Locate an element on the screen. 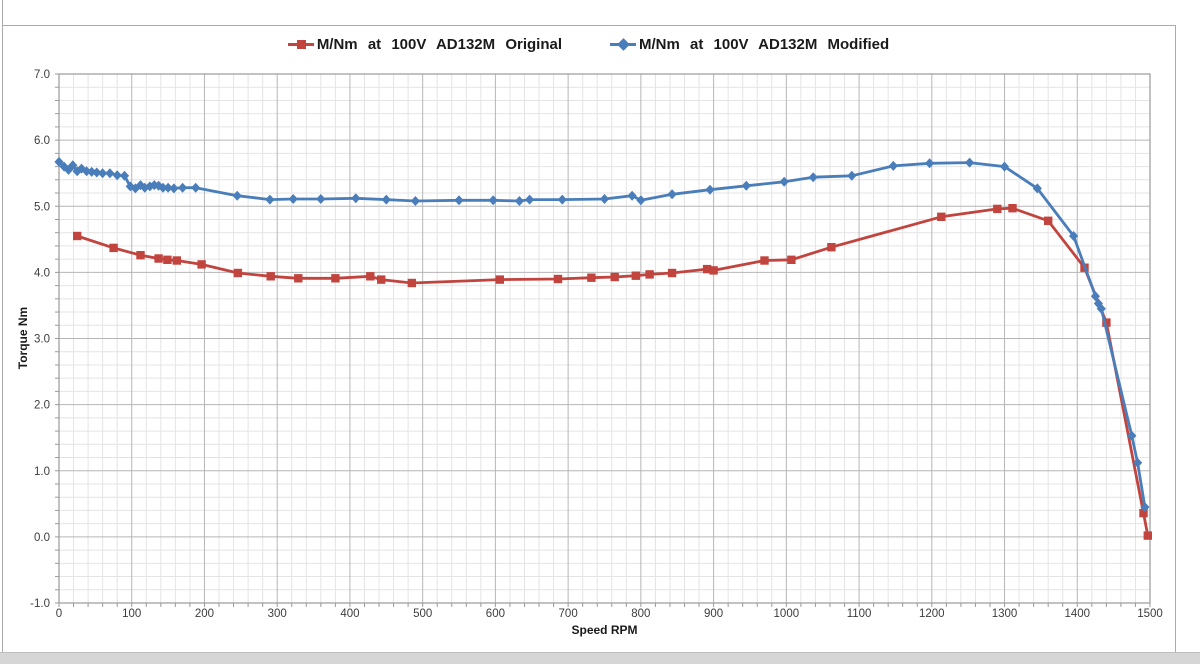  legend-label-modified: M/Nm at 100V AD132M Modified is located at coordinates (764, 44).